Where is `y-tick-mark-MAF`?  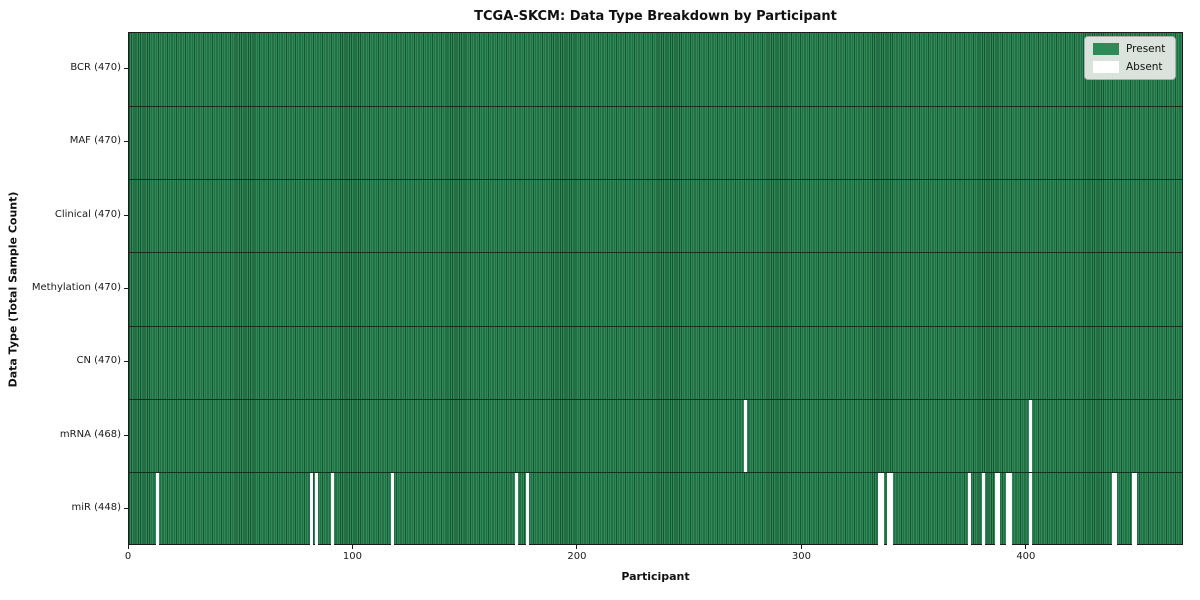 y-tick-mark-MAF is located at coordinates (126, 142).